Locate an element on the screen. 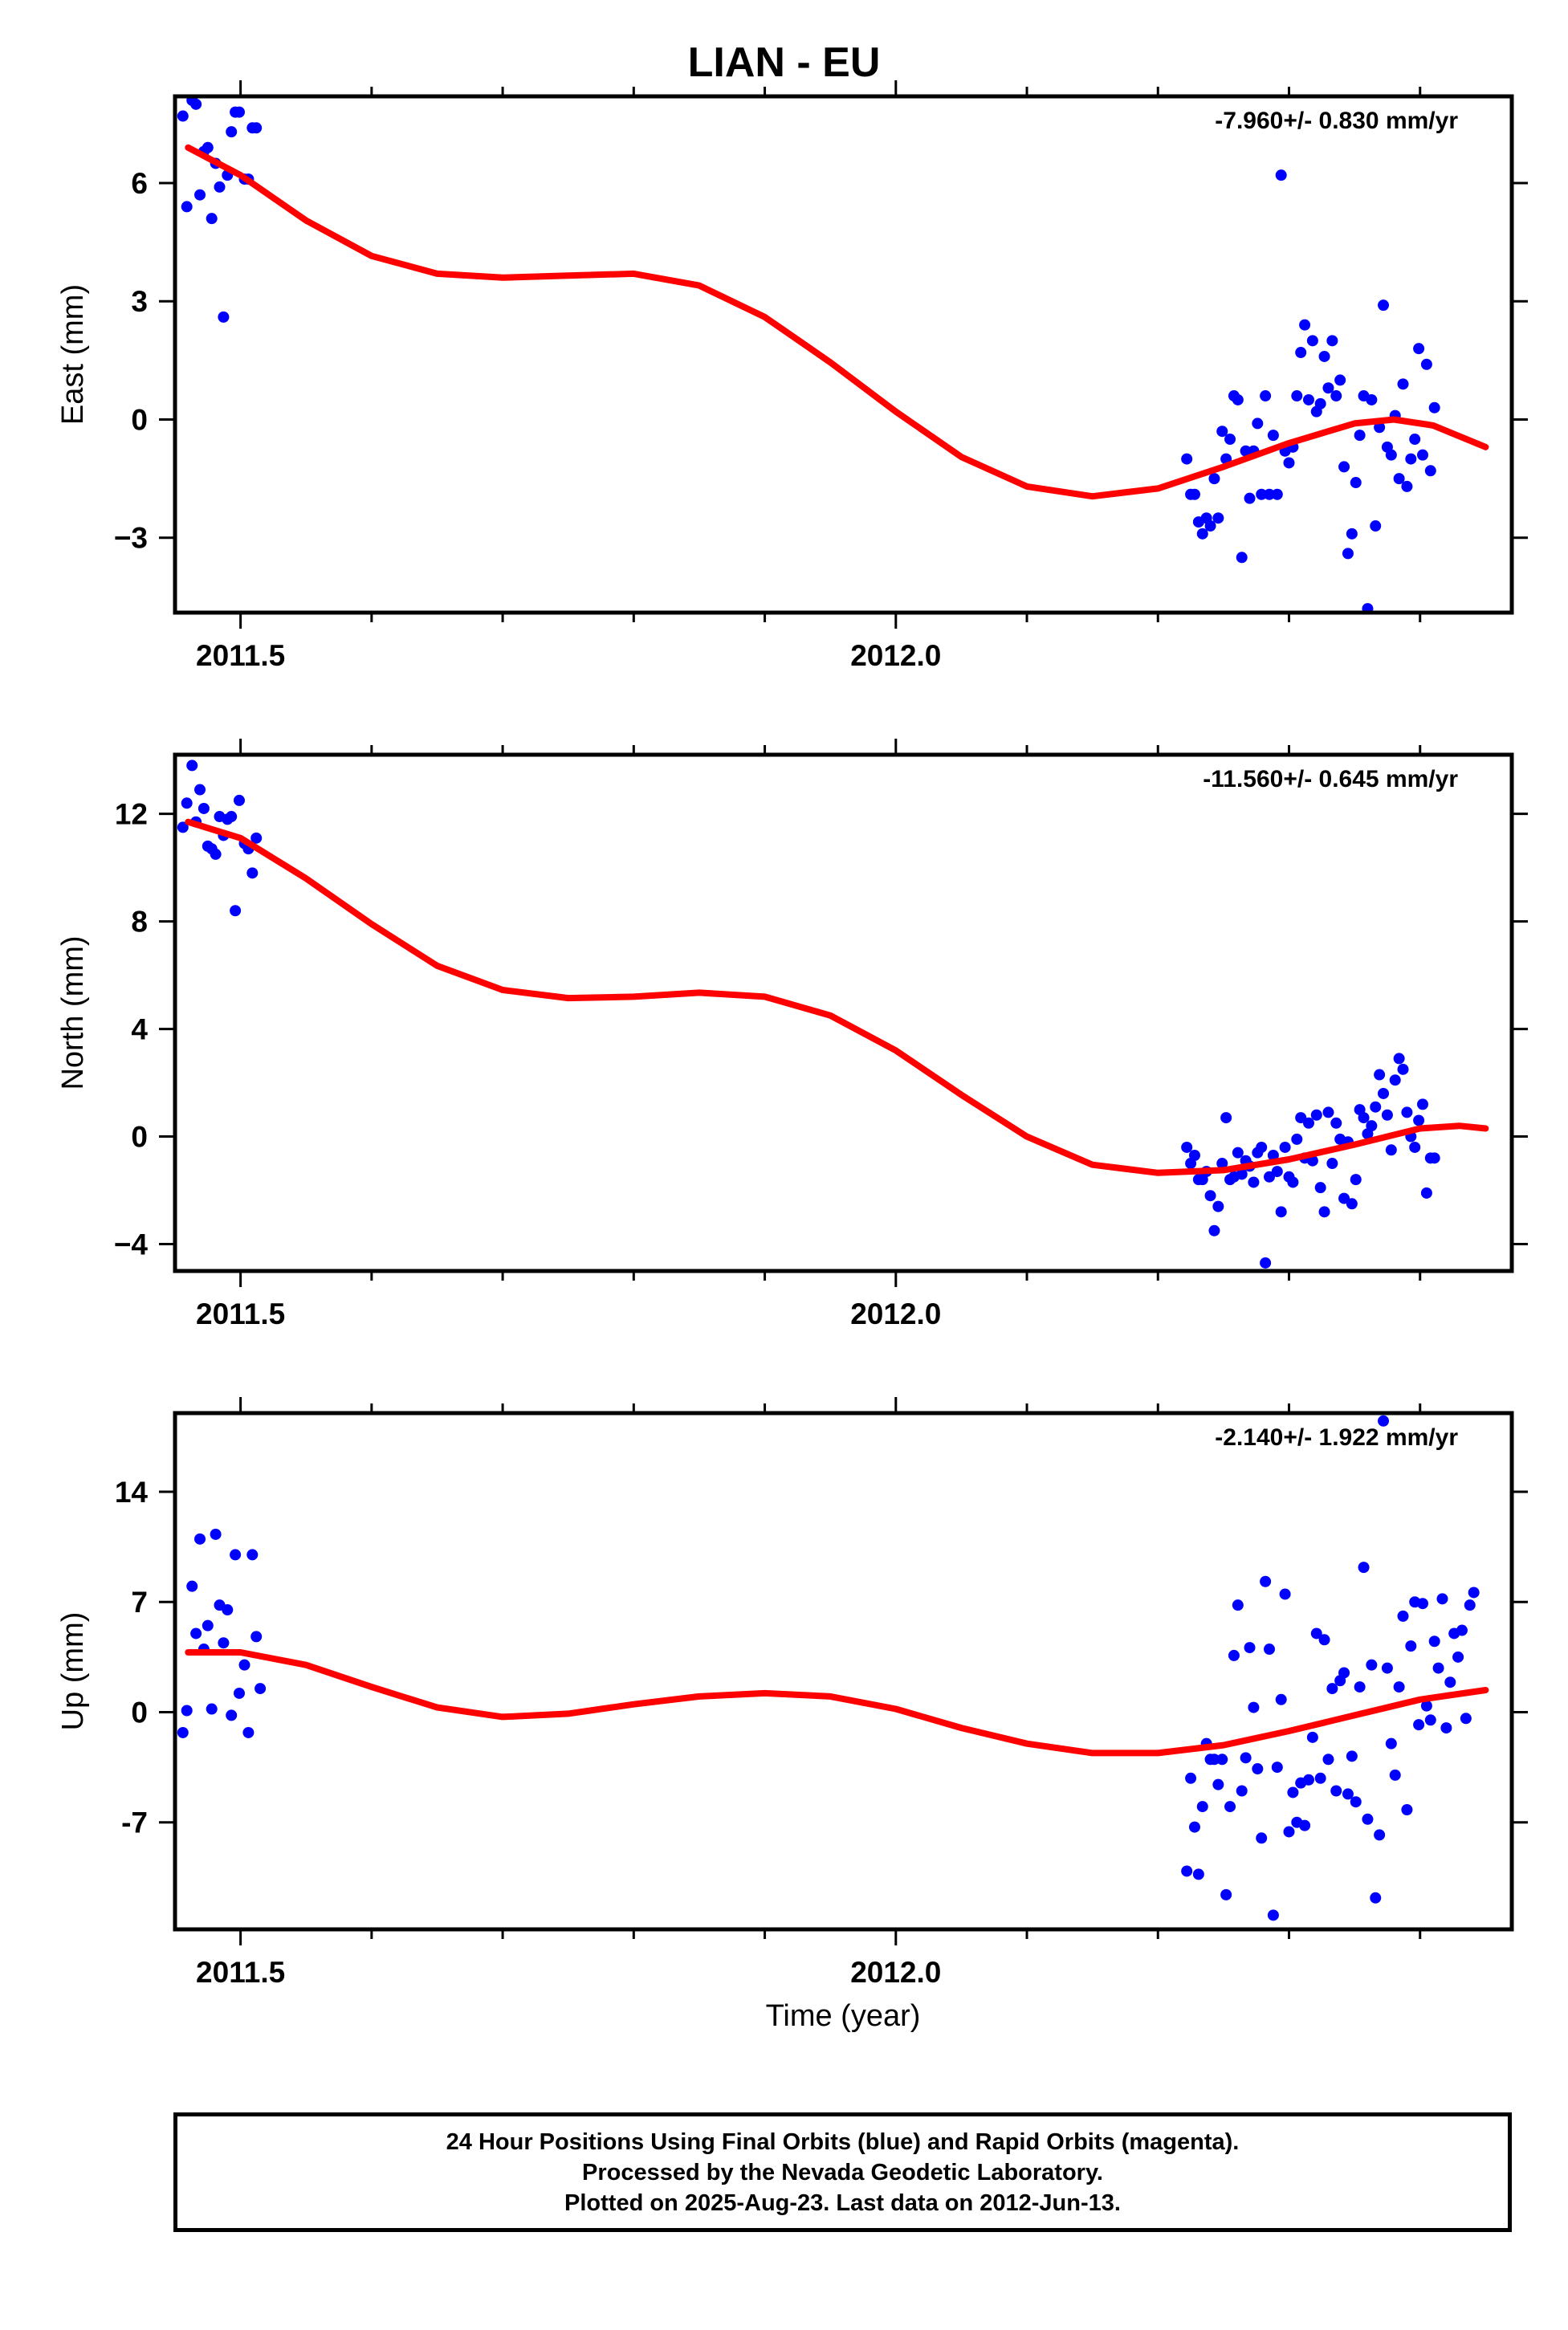  north-y-axis-label: North (mm) is located at coordinates (73, 1012).